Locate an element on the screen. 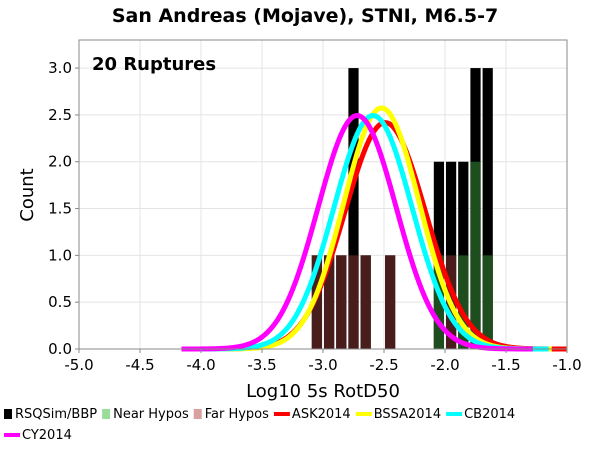 The image size is (600, 450). x-tick-label: -4.5 is located at coordinates (139, 365).